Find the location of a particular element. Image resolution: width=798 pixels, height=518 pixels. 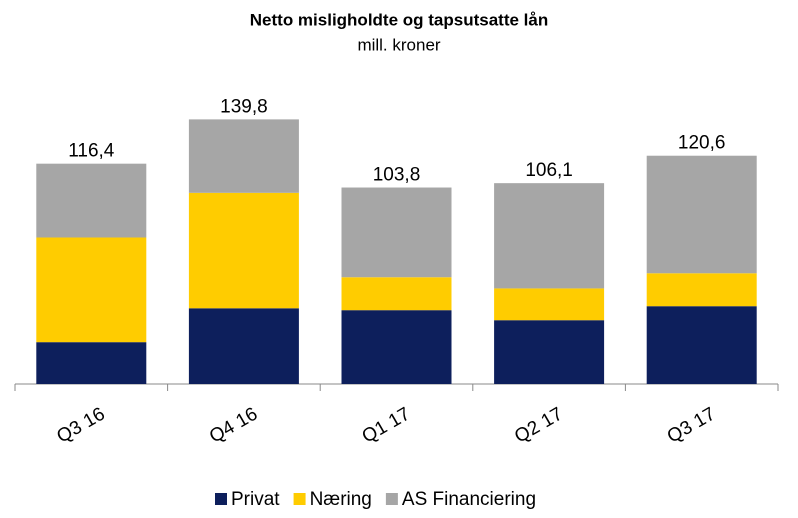

legend-label: Privat is located at coordinates (255, 499).